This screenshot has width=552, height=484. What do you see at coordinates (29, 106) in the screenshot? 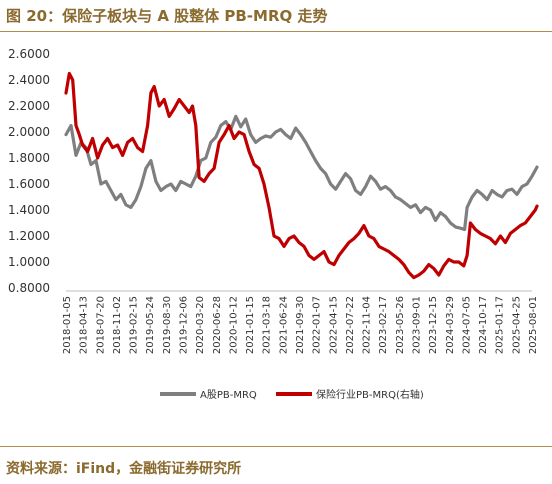
I see `y-tick-label: 2.2000` at bounding box center [29, 106].